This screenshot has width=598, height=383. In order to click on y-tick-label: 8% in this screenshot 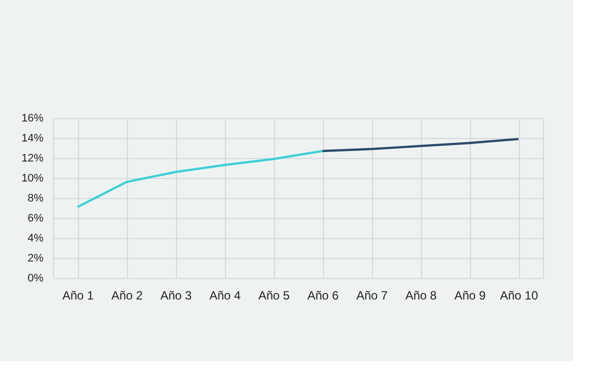, I will do `click(36, 198)`.